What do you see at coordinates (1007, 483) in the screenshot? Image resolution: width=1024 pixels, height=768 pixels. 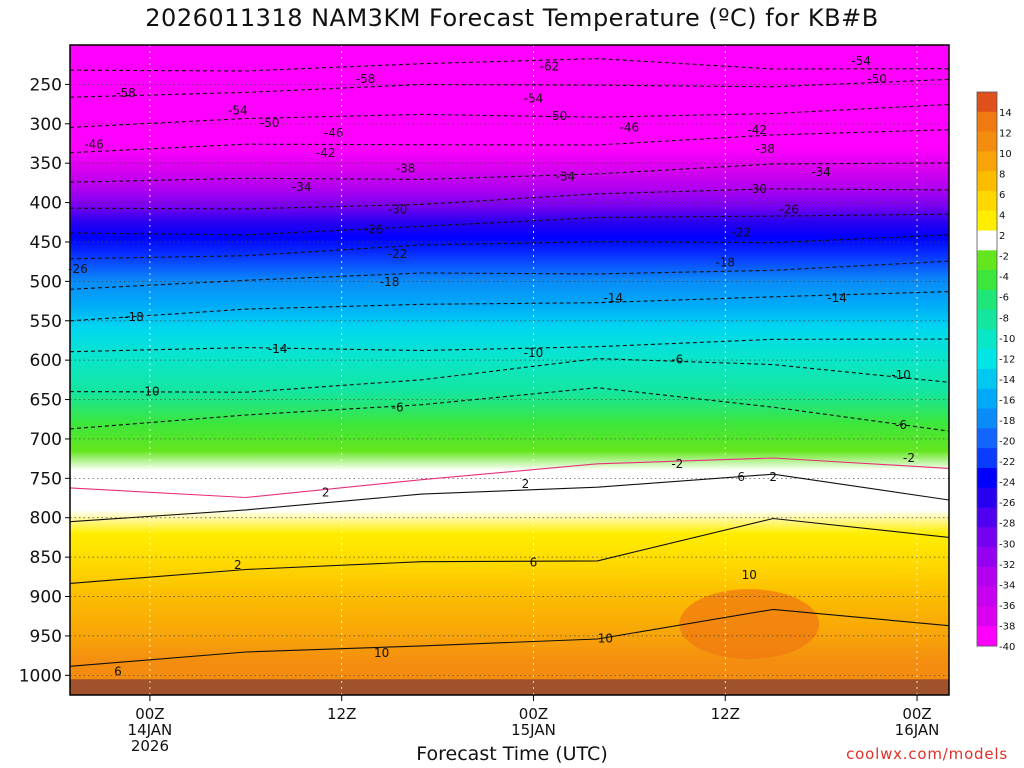 I see `colorbar-label: -24` at bounding box center [1007, 483].